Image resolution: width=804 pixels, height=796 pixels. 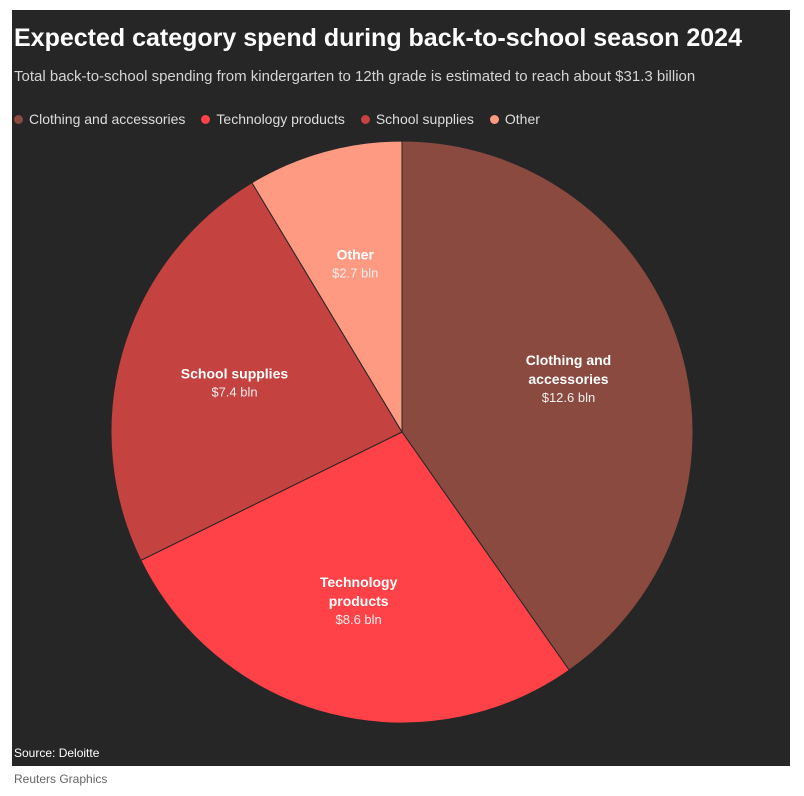 What do you see at coordinates (61, 779) in the screenshot?
I see `credit: Reuters Graphics` at bounding box center [61, 779].